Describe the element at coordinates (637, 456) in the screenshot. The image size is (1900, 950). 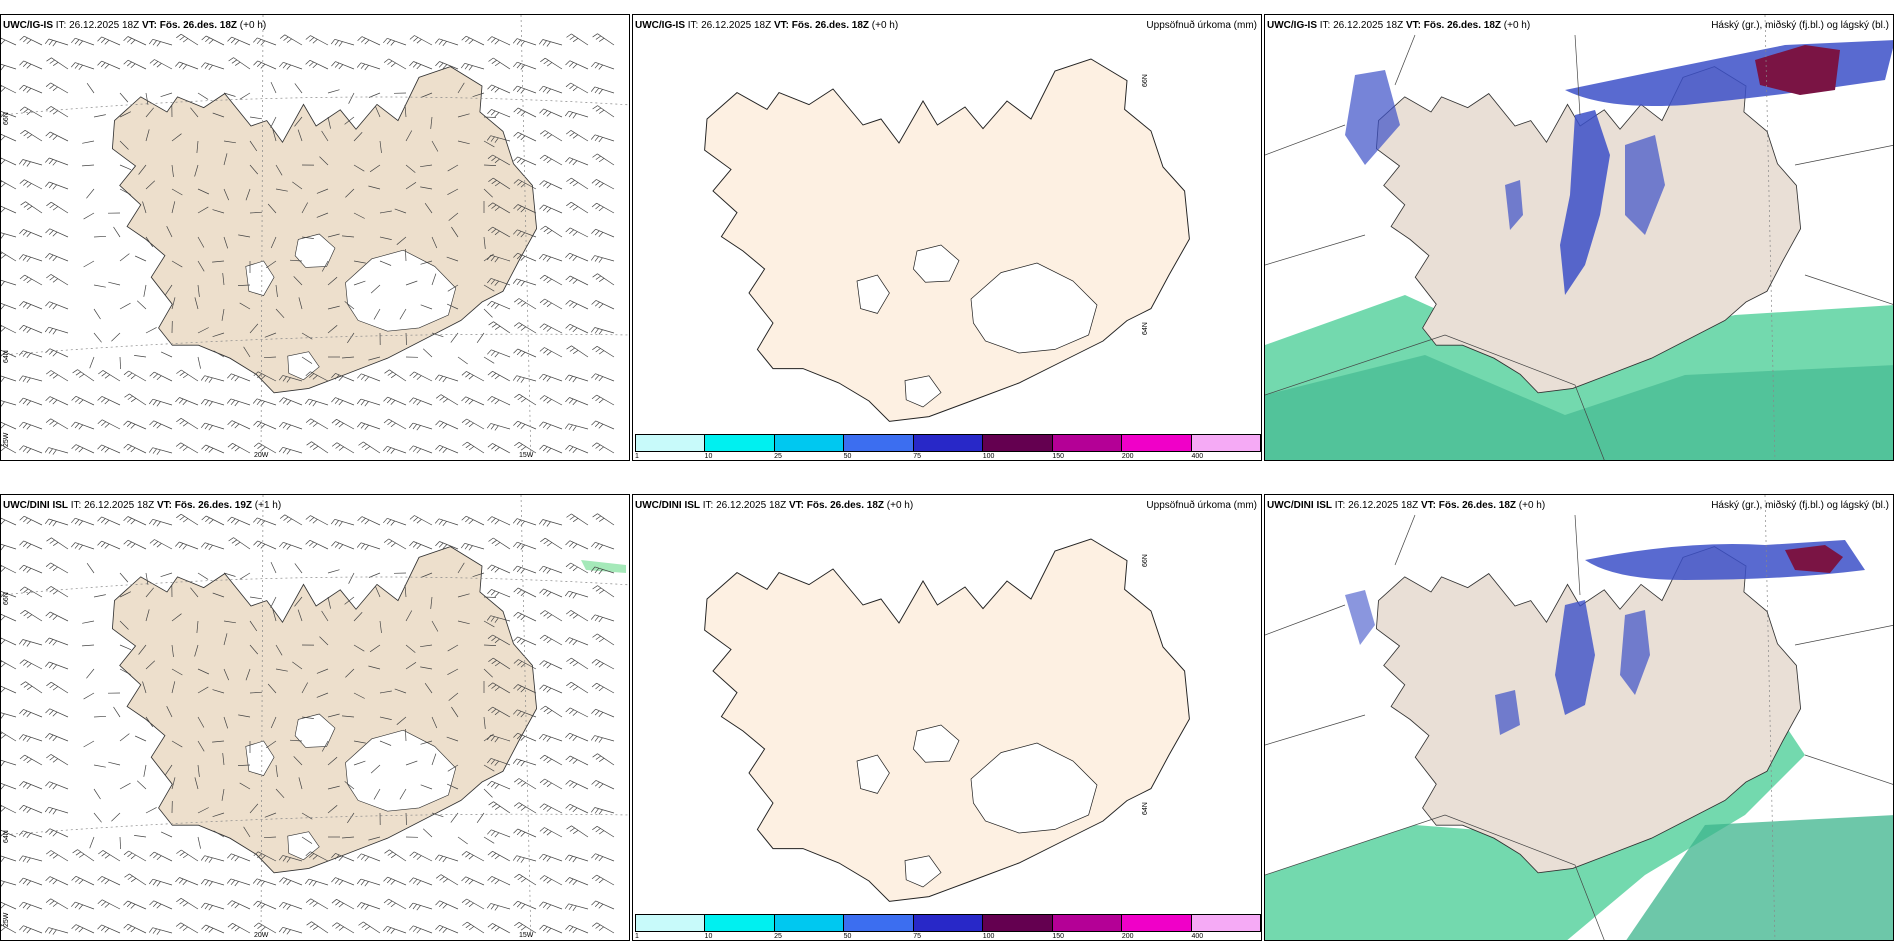
I see `colorbar-tick-label: 1` at that location.